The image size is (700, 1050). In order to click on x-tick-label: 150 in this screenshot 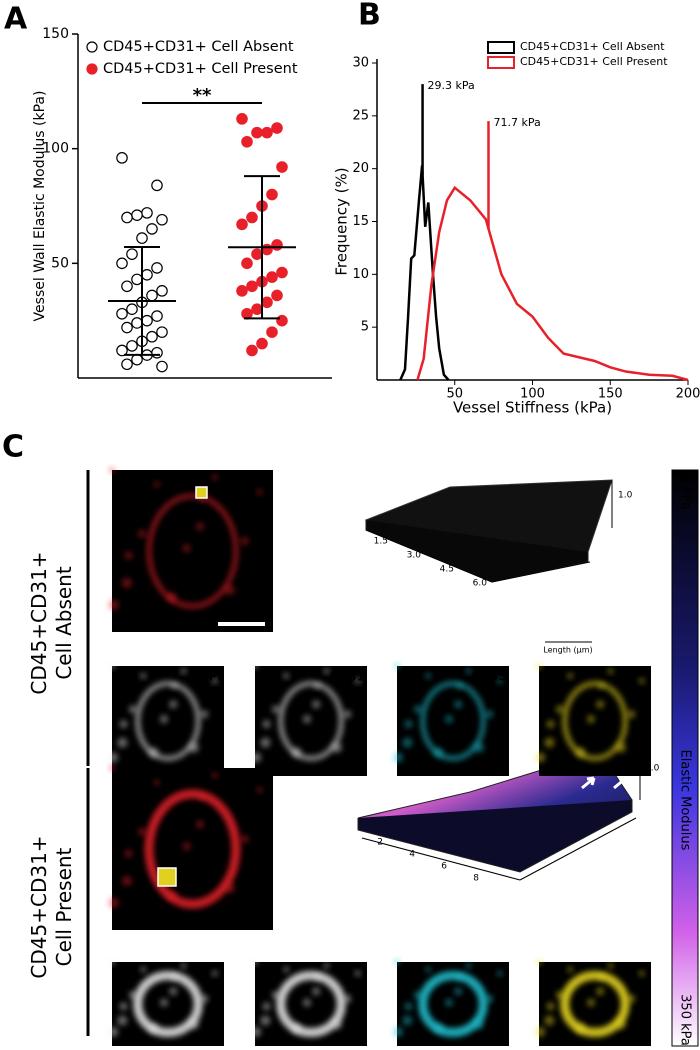, I will do `click(610, 394)`.